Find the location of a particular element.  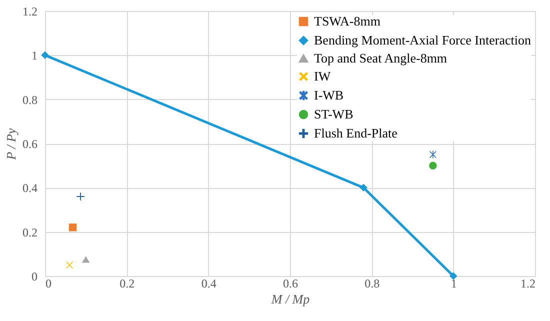

x-tick-label: 1.2 is located at coordinates (528, 283).